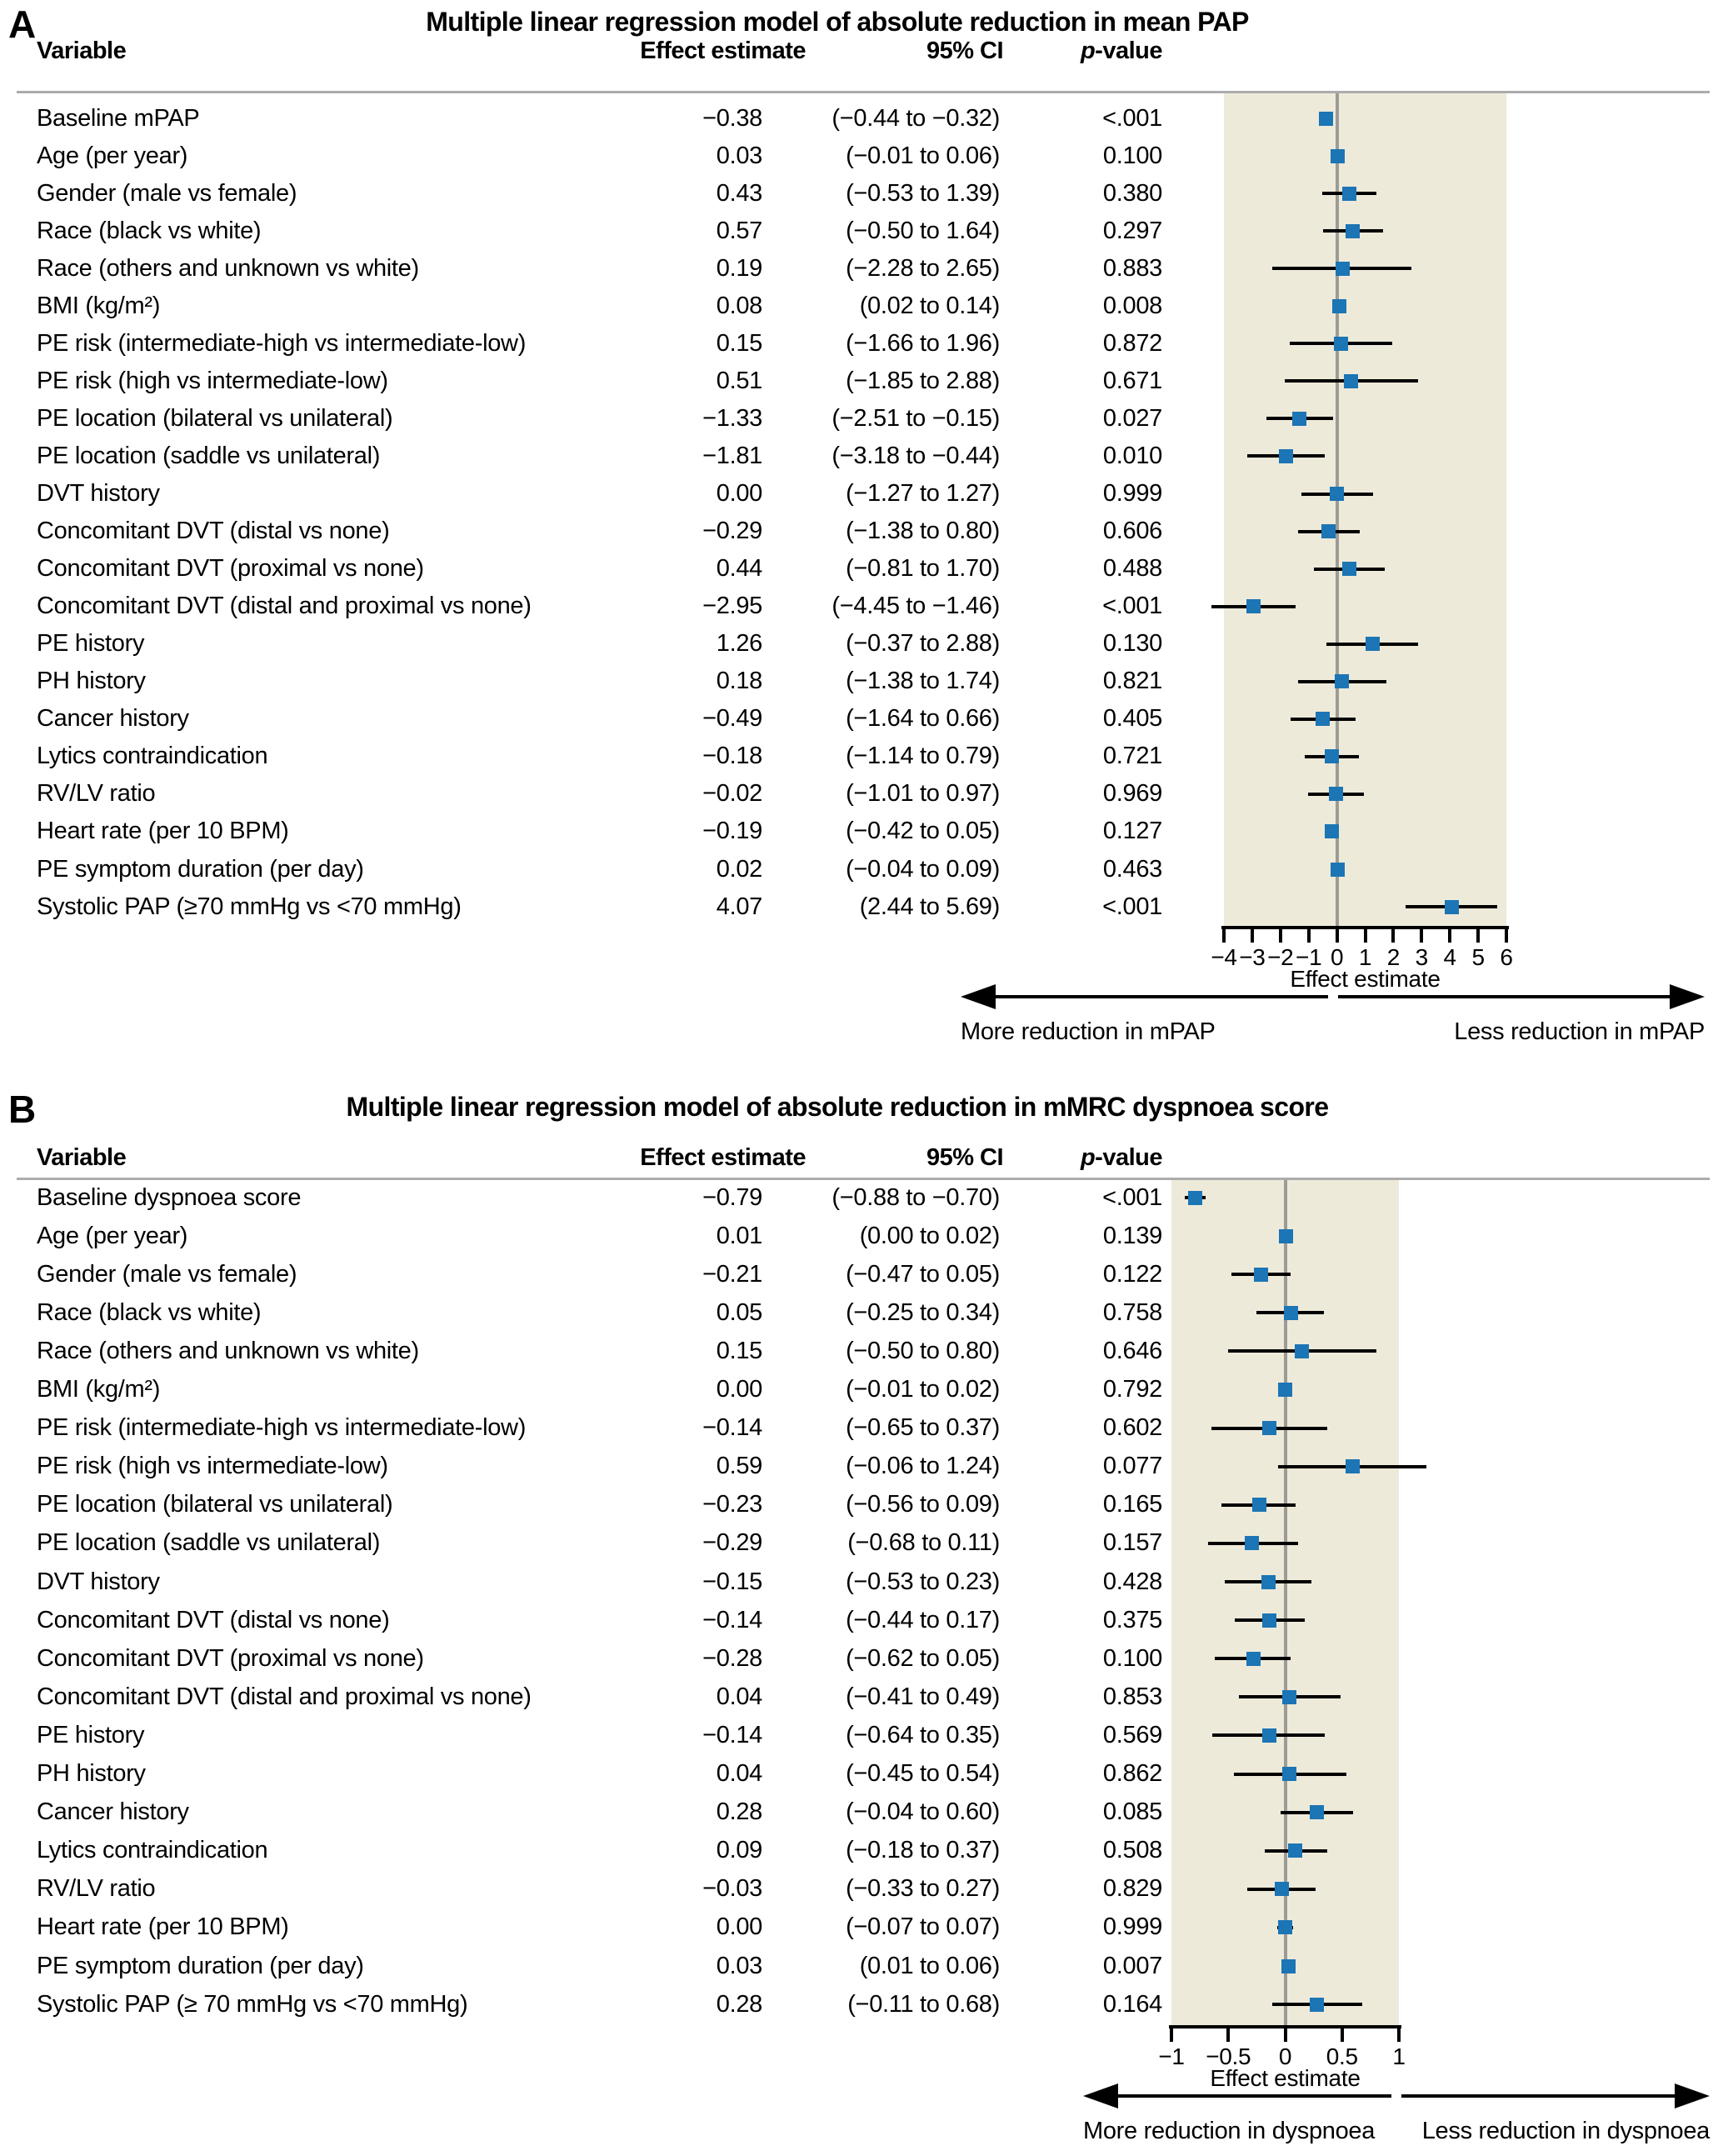 This screenshot has height=2156, width=1723. I want to click on ci-cell: (−0.06 to 1.24), so click(923, 1466).